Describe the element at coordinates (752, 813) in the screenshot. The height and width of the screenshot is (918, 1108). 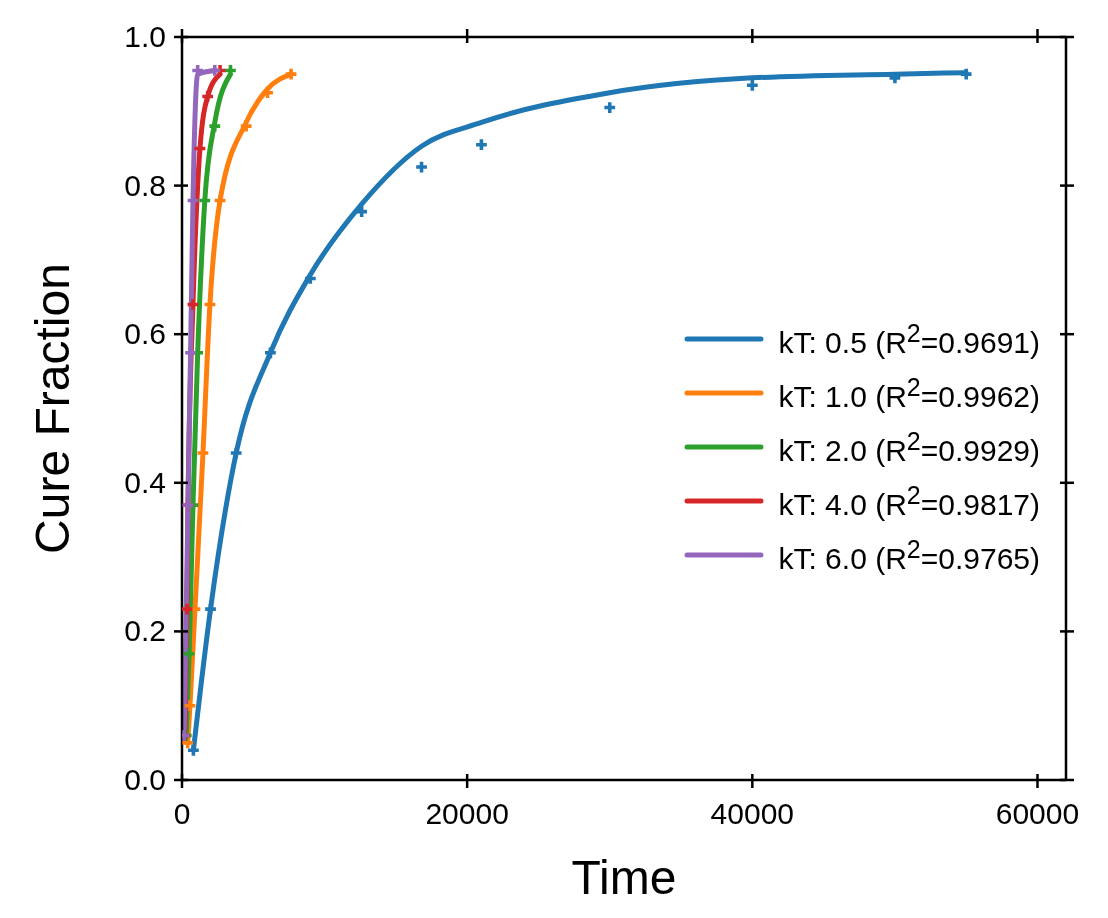
I see `x-tick-label: 40000` at that location.